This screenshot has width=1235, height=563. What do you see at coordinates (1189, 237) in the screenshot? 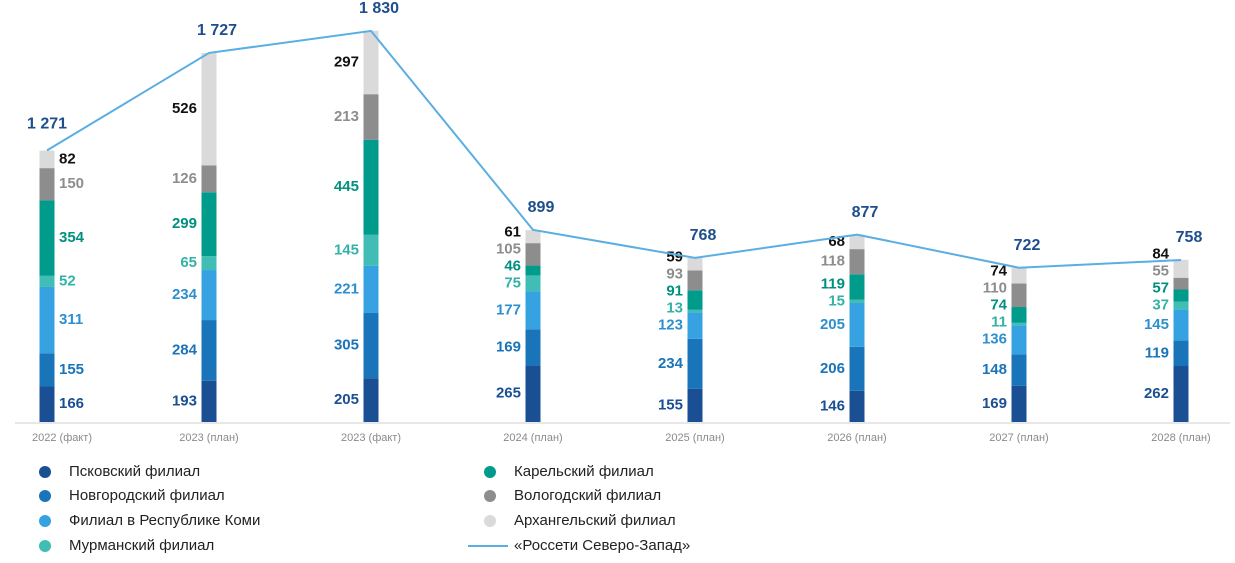
I see `total-label: 758` at bounding box center [1189, 237].